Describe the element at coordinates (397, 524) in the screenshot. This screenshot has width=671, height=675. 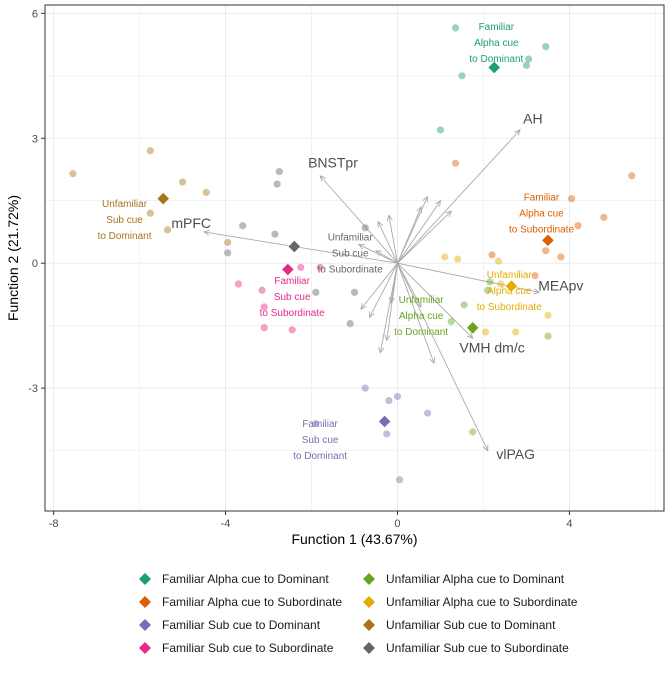
I see `x-tick-label: 0` at that location.